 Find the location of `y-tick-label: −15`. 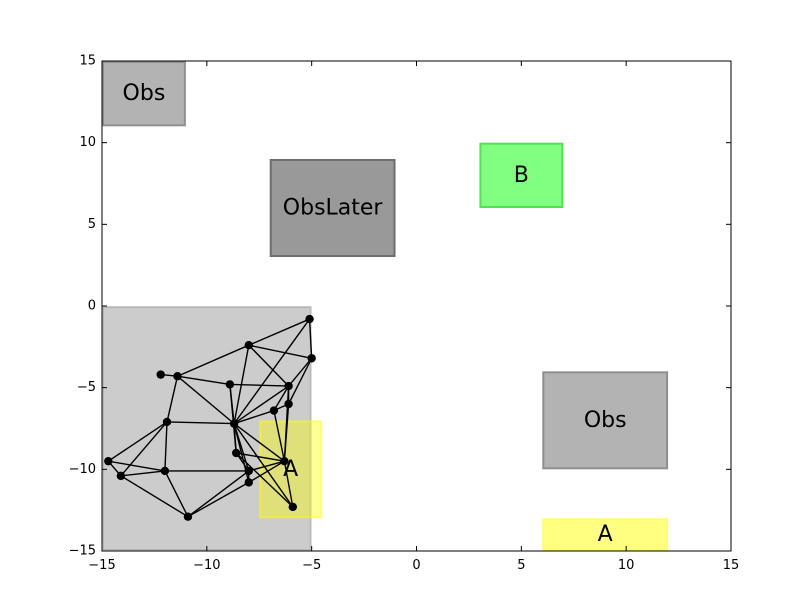

y-tick-label: −15 is located at coordinates (82, 551).